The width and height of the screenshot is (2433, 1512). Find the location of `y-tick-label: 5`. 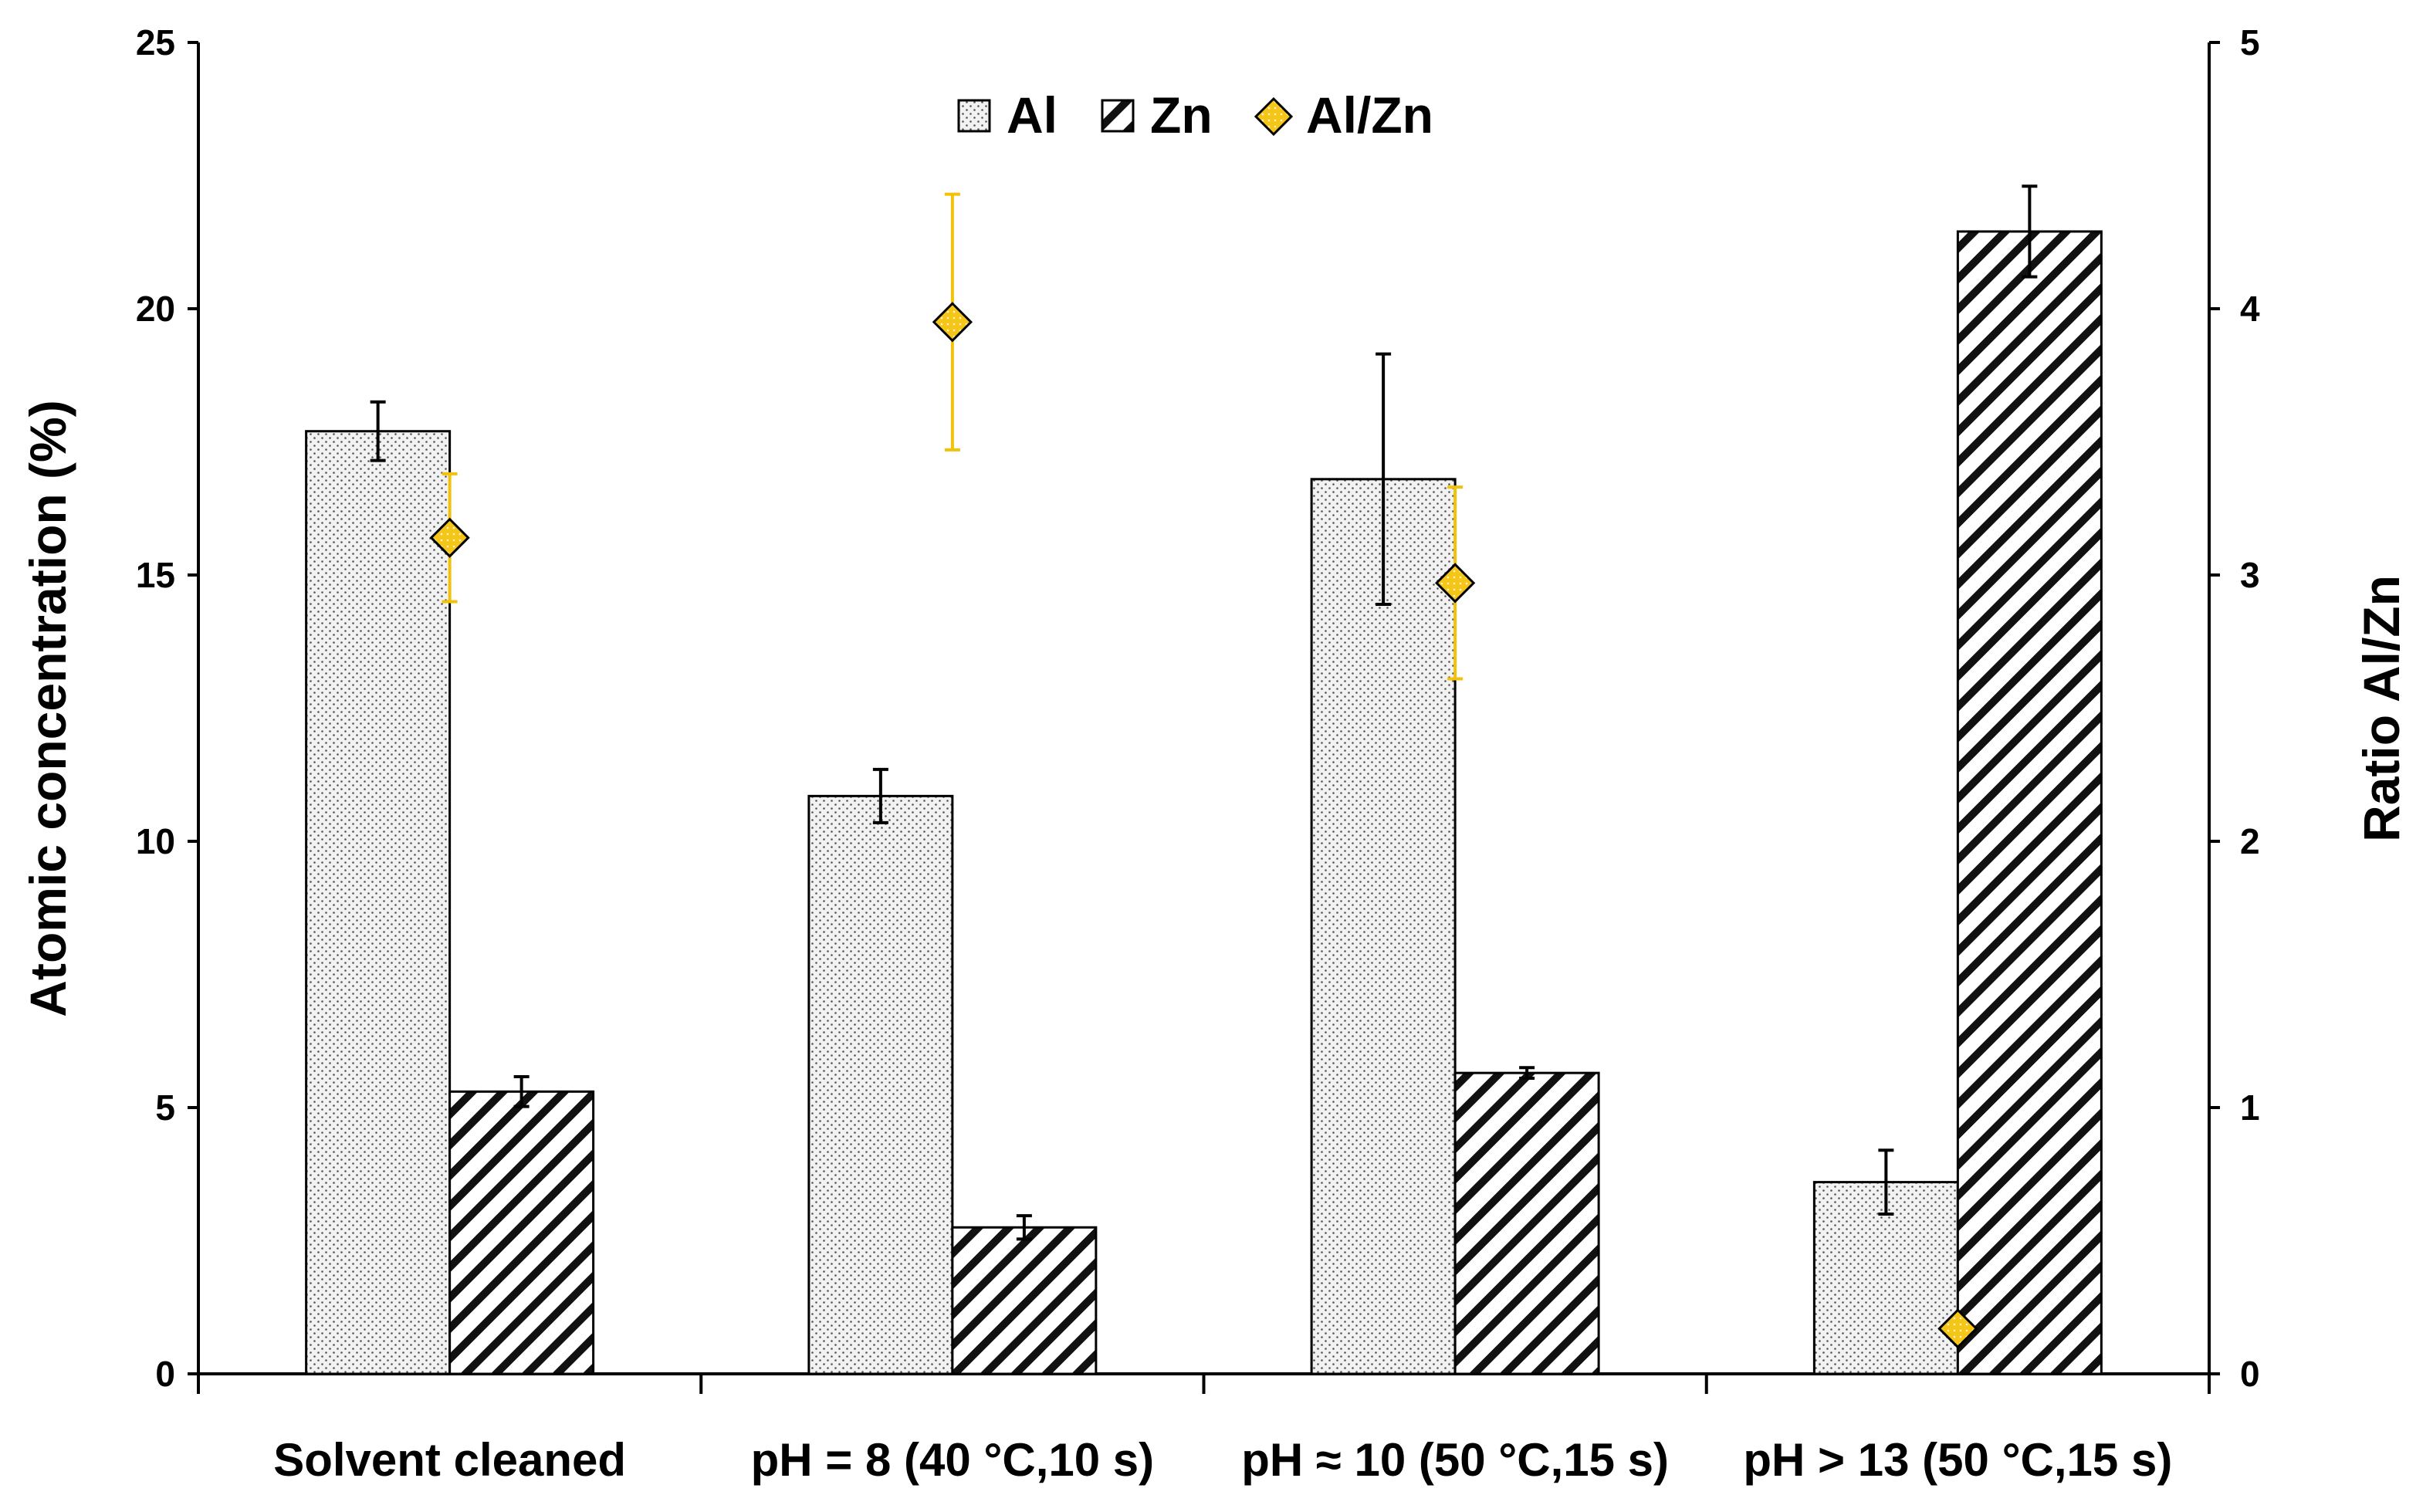

y-tick-label: 5 is located at coordinates (165, 1107).